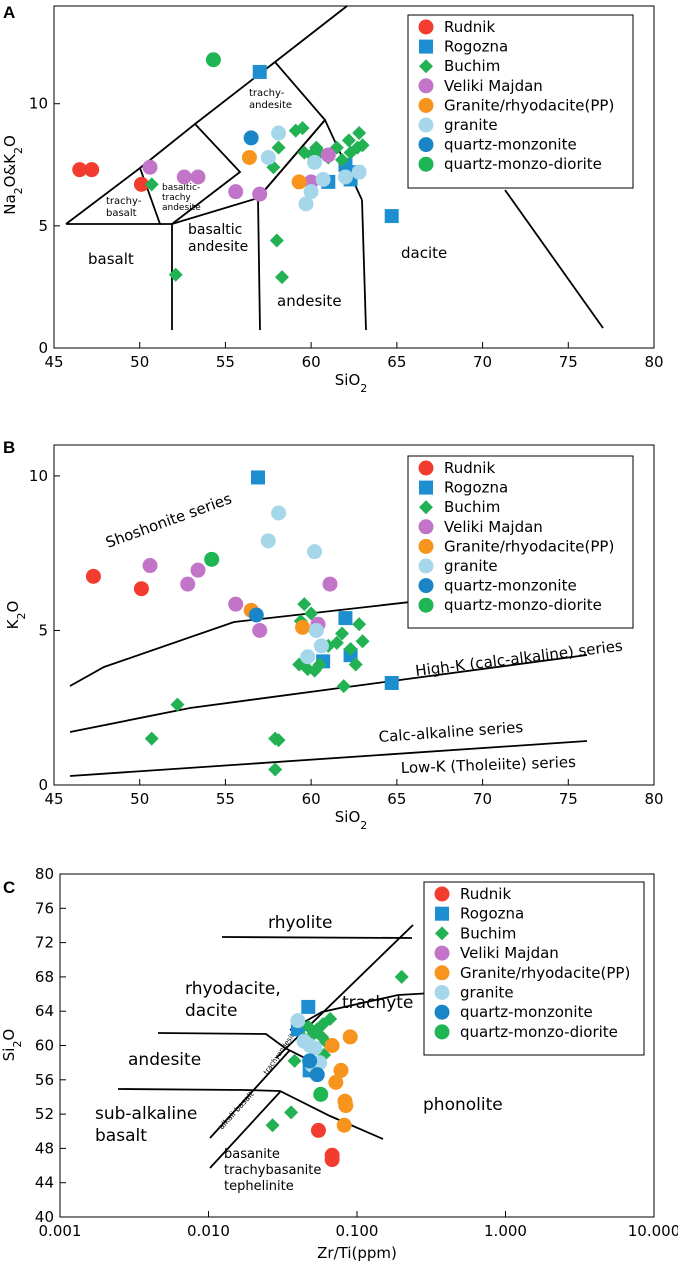  Describe the element at coordinates (256, 615) in the screenshot. I see `point-quartz-monzonite` at that location.